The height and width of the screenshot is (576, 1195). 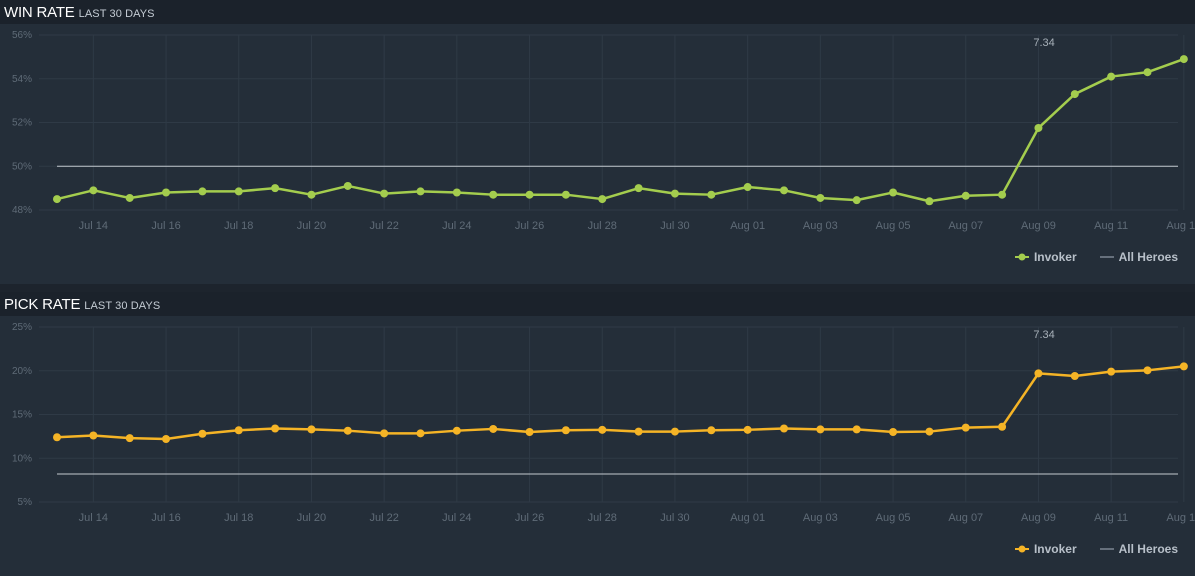 I want to click on pick-rate-title: PICK RATE, so click(x=42, y=304).